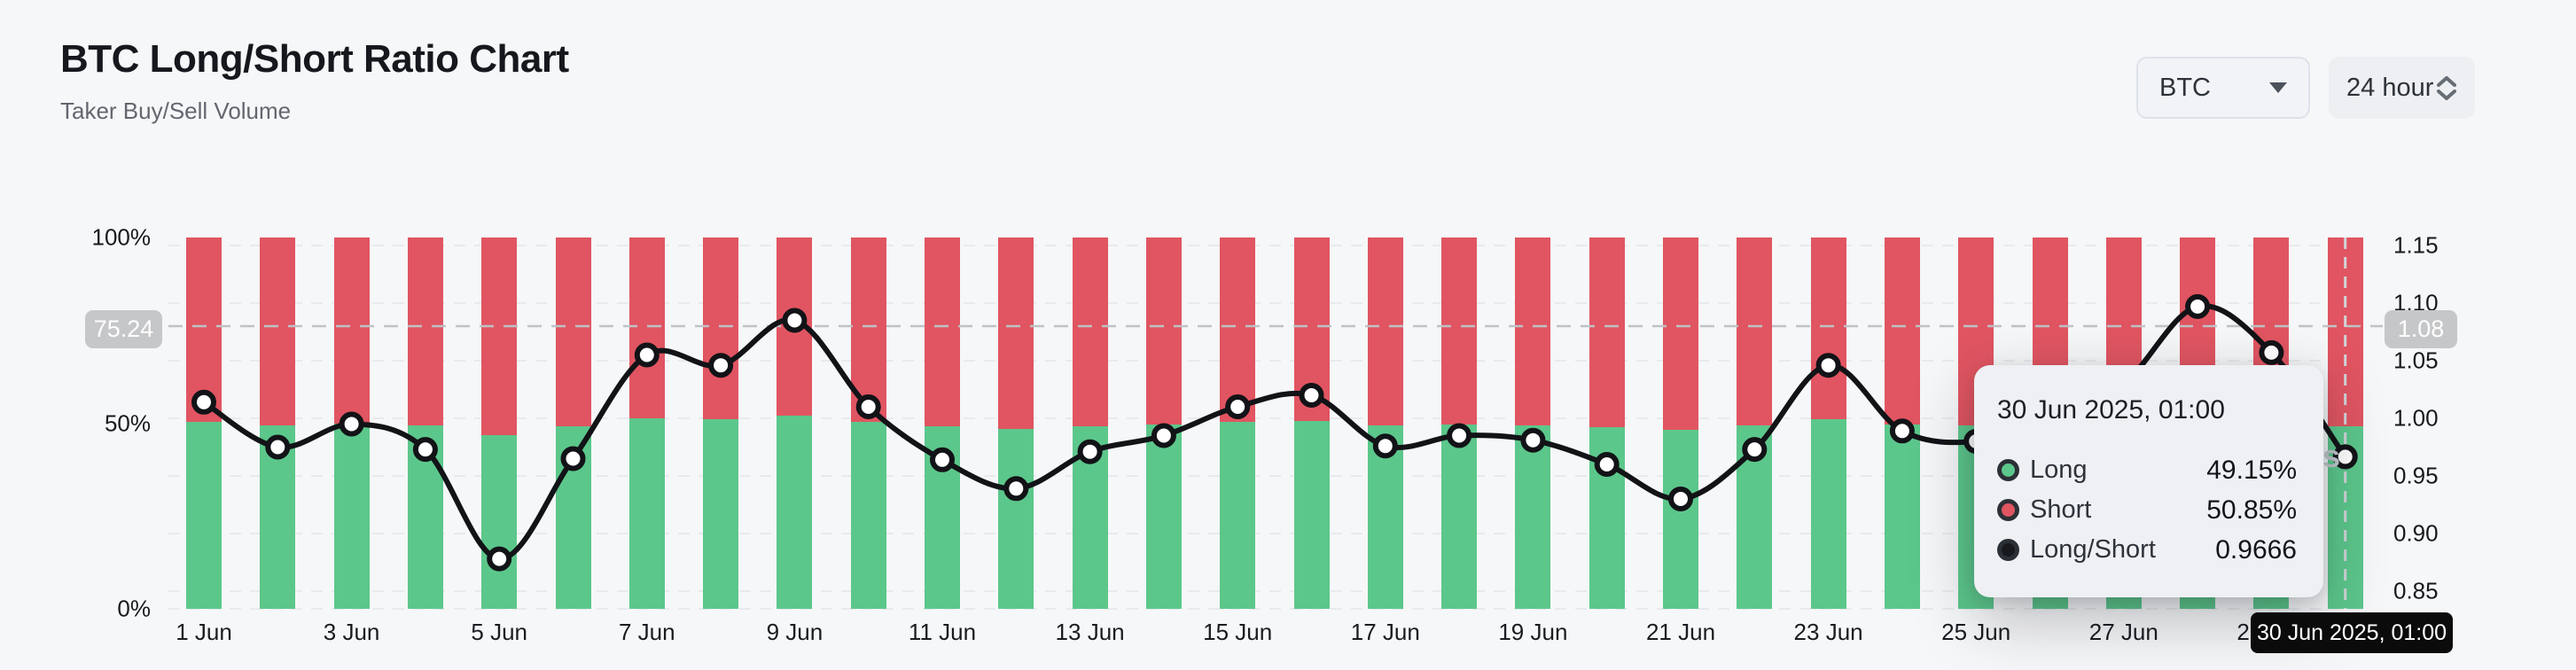 This screenshot has width=2576, height=670. I want to click on bar-8-jun, so click(721, 424).